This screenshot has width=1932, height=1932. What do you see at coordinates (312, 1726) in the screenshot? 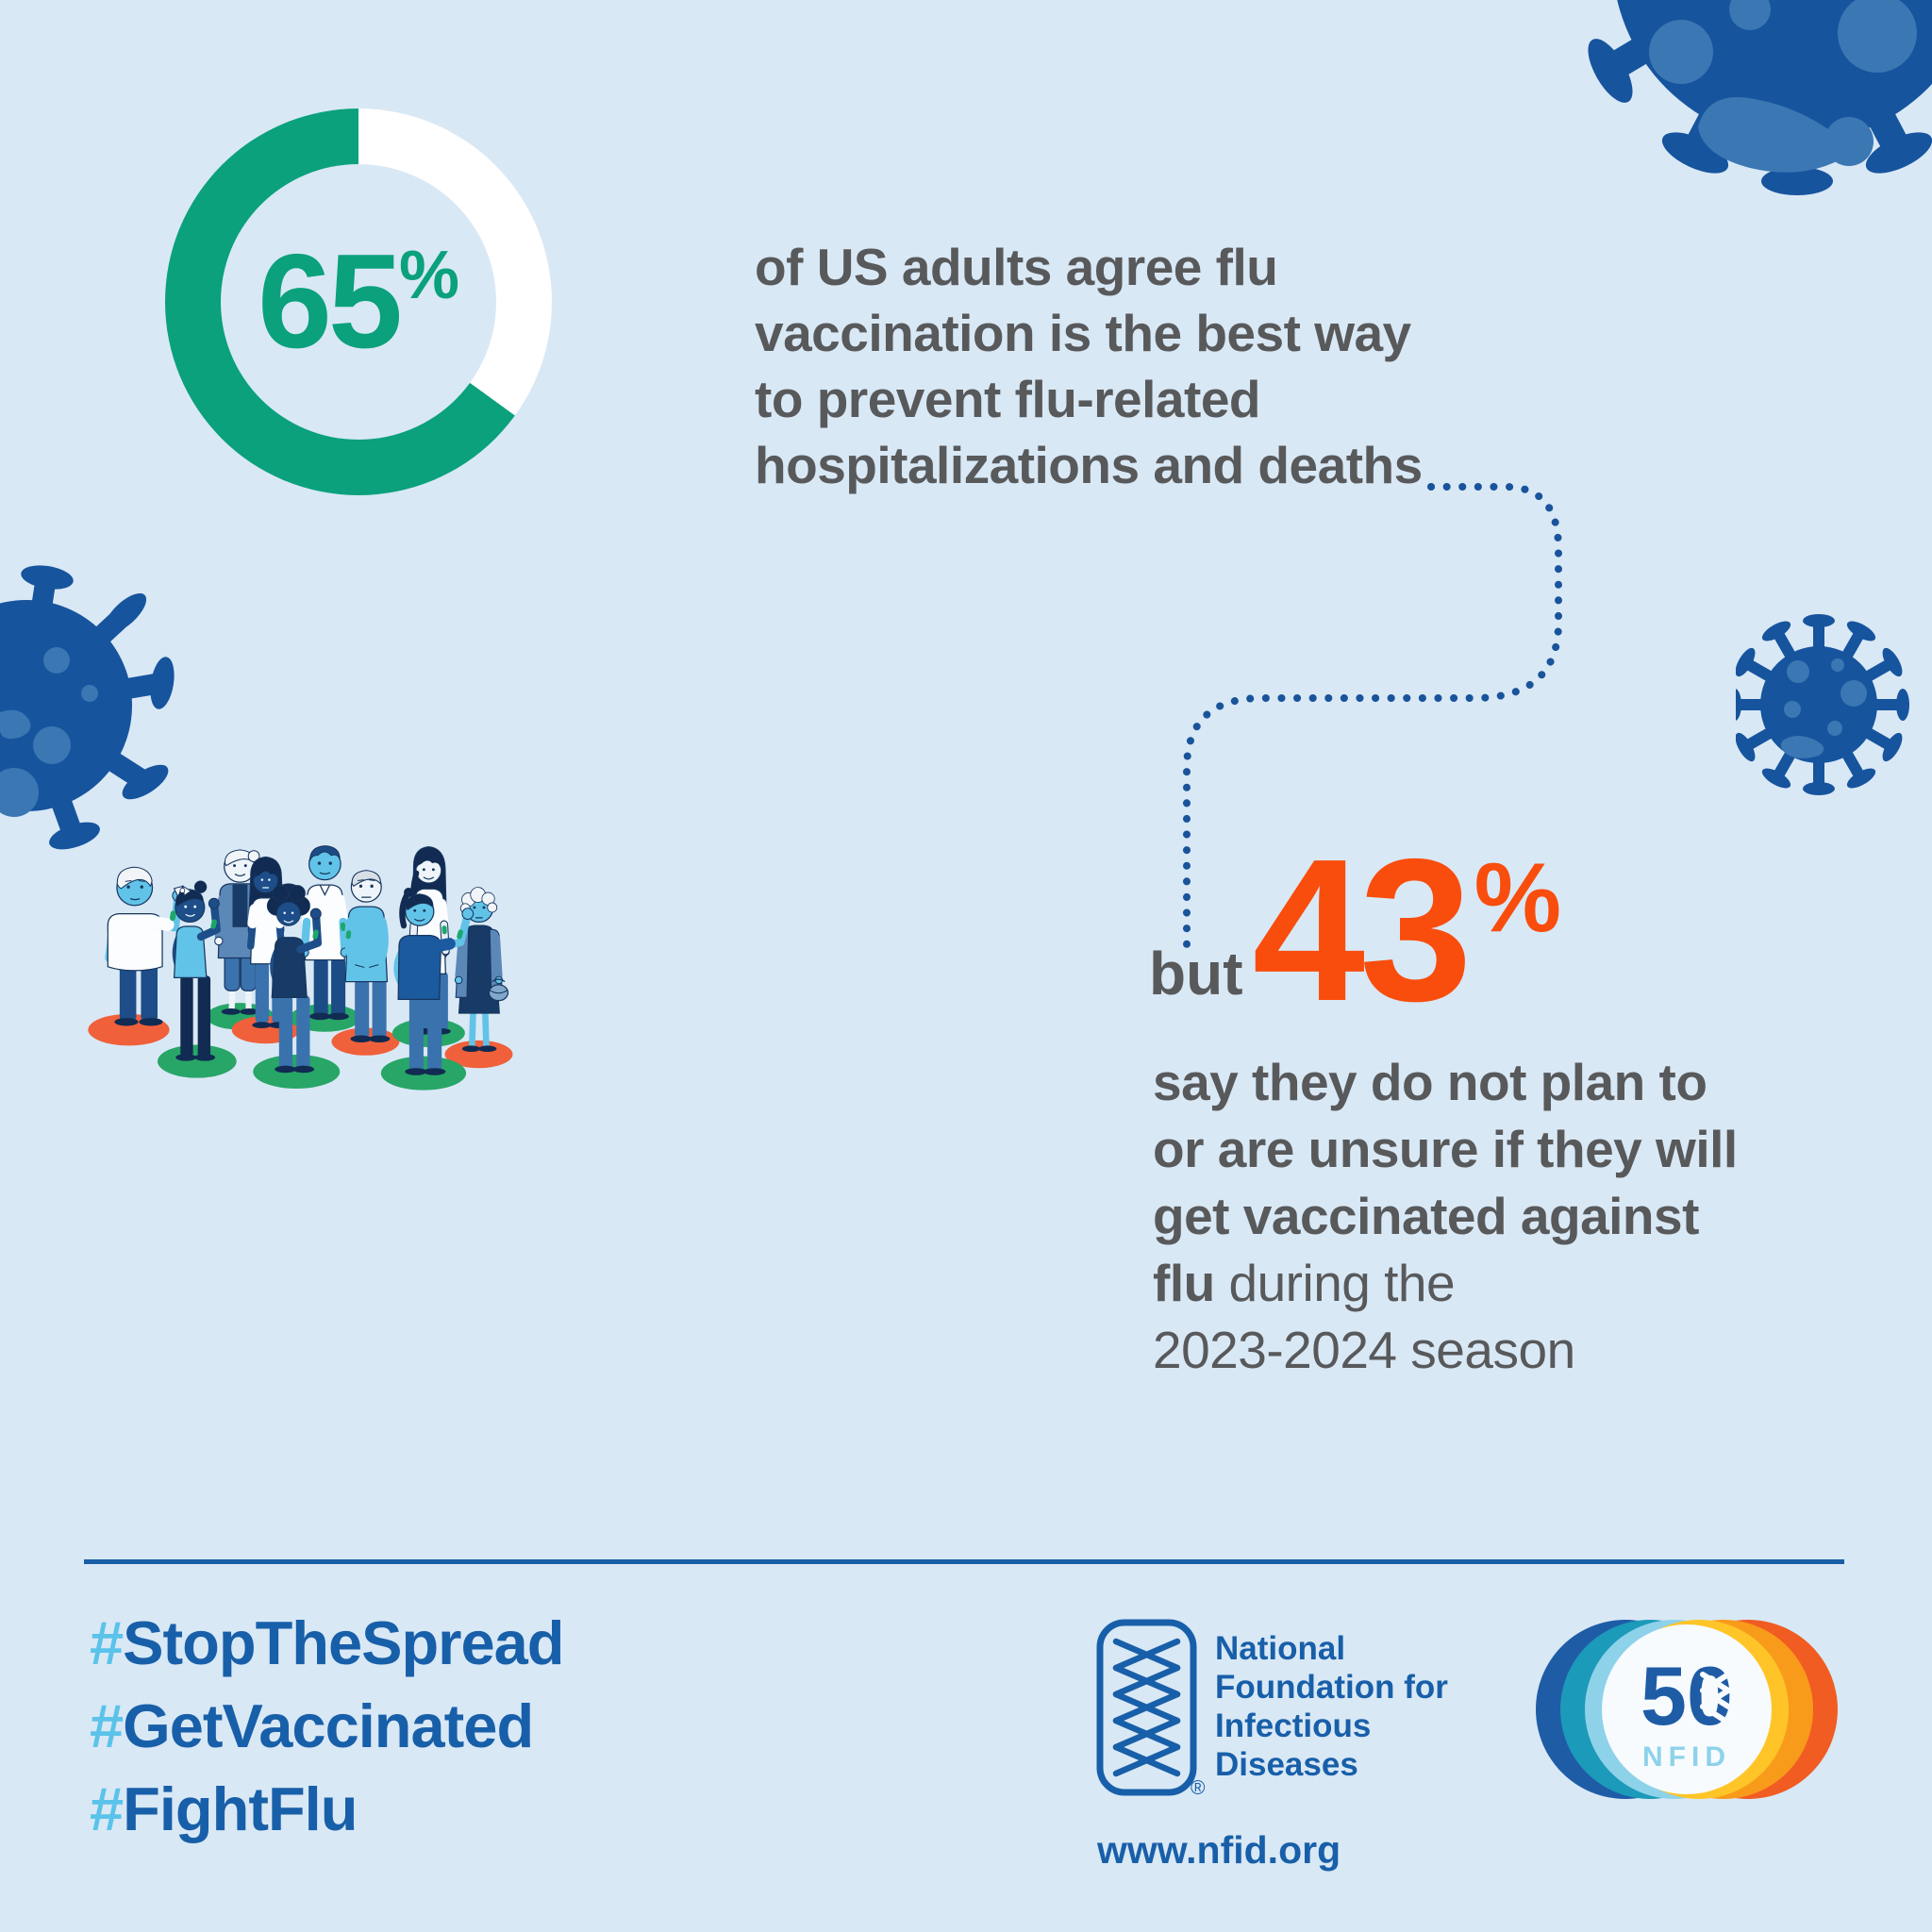
I see `hashtag-getvaccinated: #GetVaccinated` at bounding box center [312, 1726].